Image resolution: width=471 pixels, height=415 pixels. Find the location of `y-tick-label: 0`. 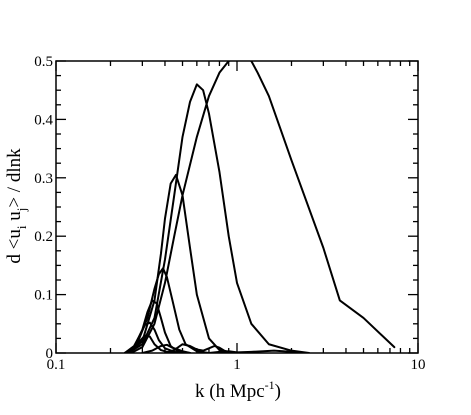

y-tick-label: 0 is located at coordinates (50, 354).